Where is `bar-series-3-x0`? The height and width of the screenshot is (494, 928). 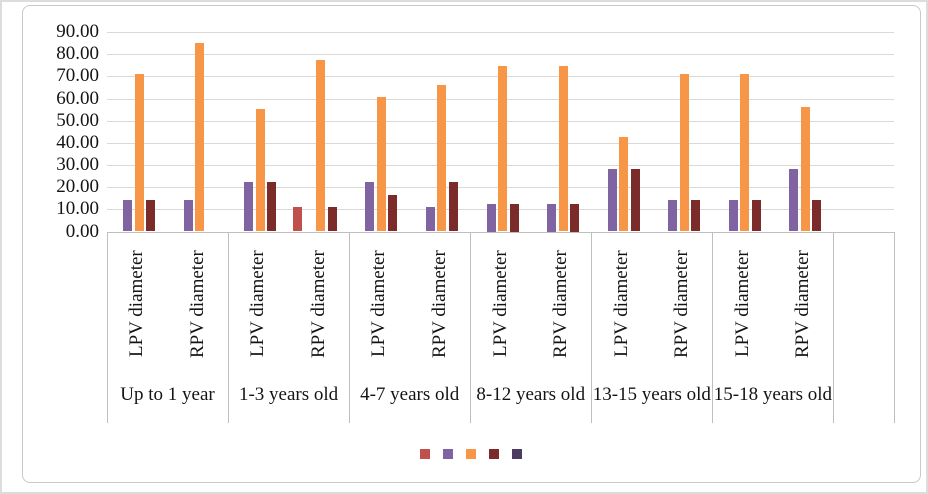
bar-series-3-x0 is located at coordinates (139, 153).